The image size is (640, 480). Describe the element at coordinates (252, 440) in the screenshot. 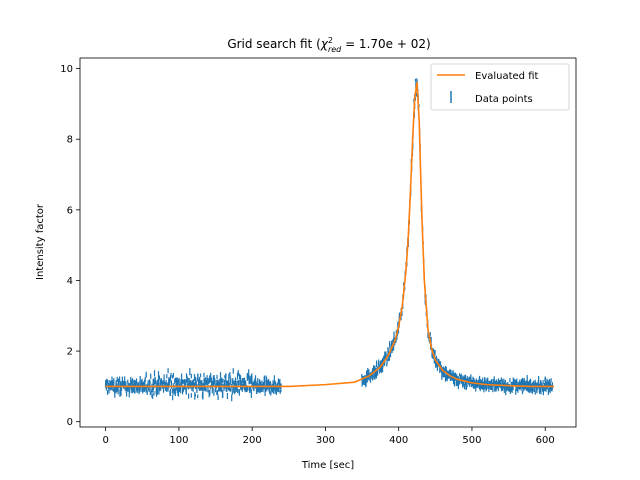

I see `x-tick-label-2: 200` at that location.